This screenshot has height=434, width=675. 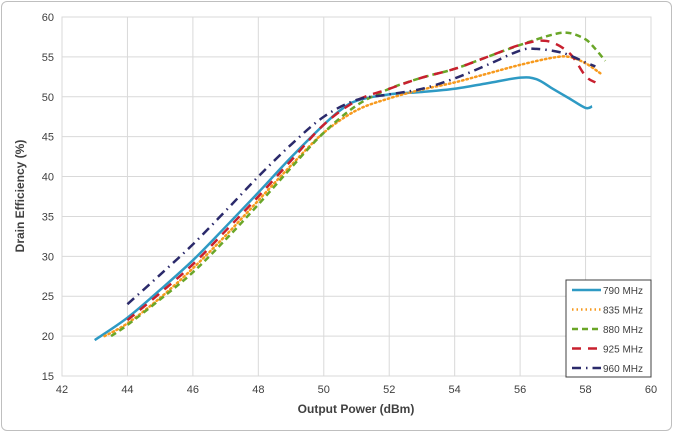 What do you see at coordinates (389, 390) in the screenshot?
I see `x-tick-label: 52` at bounding box center [389, 390].